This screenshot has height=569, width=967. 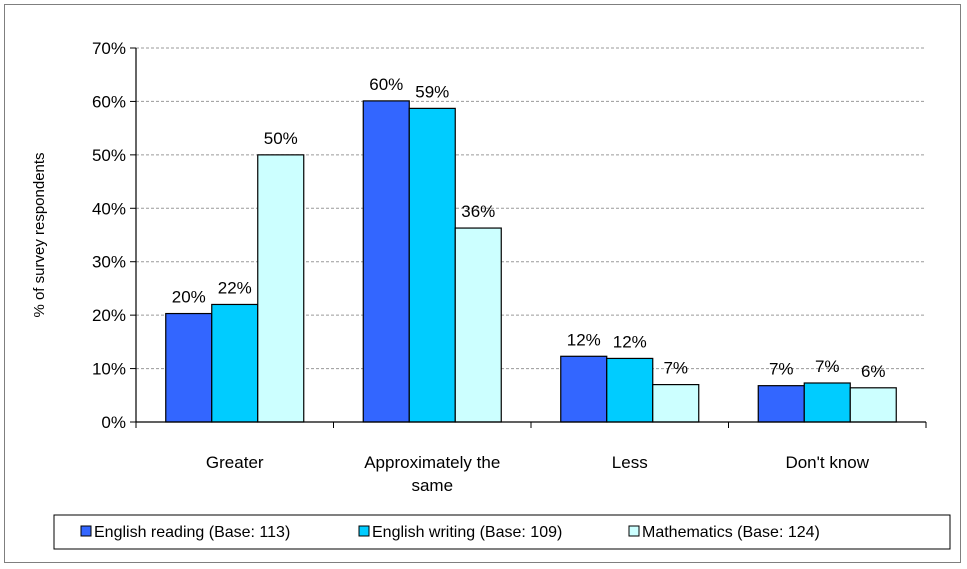 I want to click on legend-label: Mathematics (Base: 124), so click(x=731, y=532).